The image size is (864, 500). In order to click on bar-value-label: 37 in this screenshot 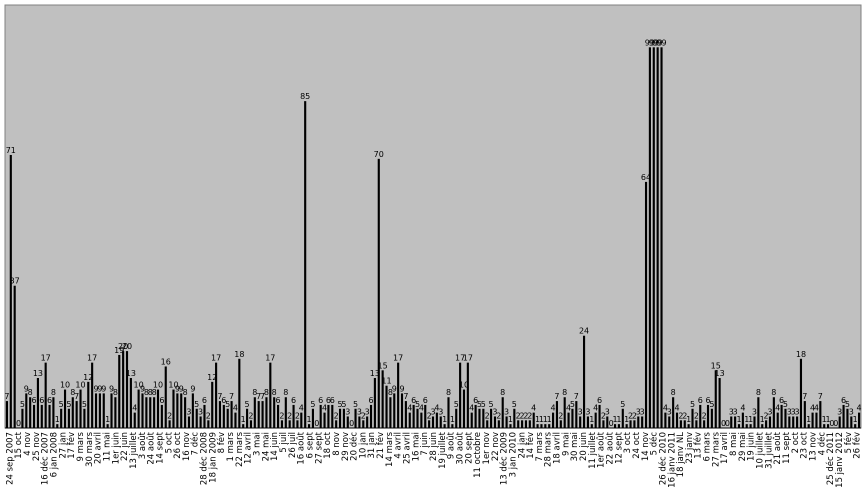, I will do `click(15, 281)`.